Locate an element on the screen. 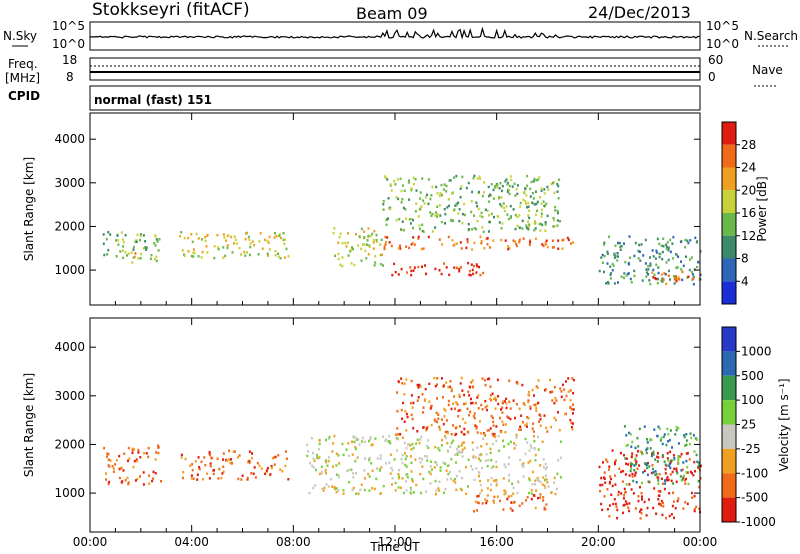 This screenshot has height=554, width=800. velocity-colorbar-swatch is located at coordinates (729, 461).